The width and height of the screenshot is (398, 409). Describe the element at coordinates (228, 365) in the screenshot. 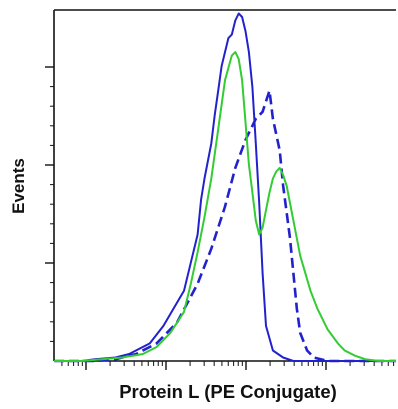

I see `x-axis-ticks` at that location.